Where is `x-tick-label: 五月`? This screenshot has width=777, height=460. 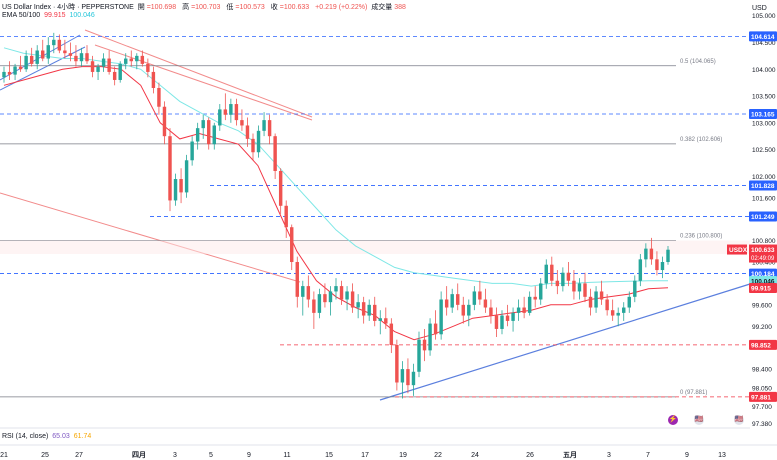
x-tick-label: 五月 is located at coordinates (570, 455).